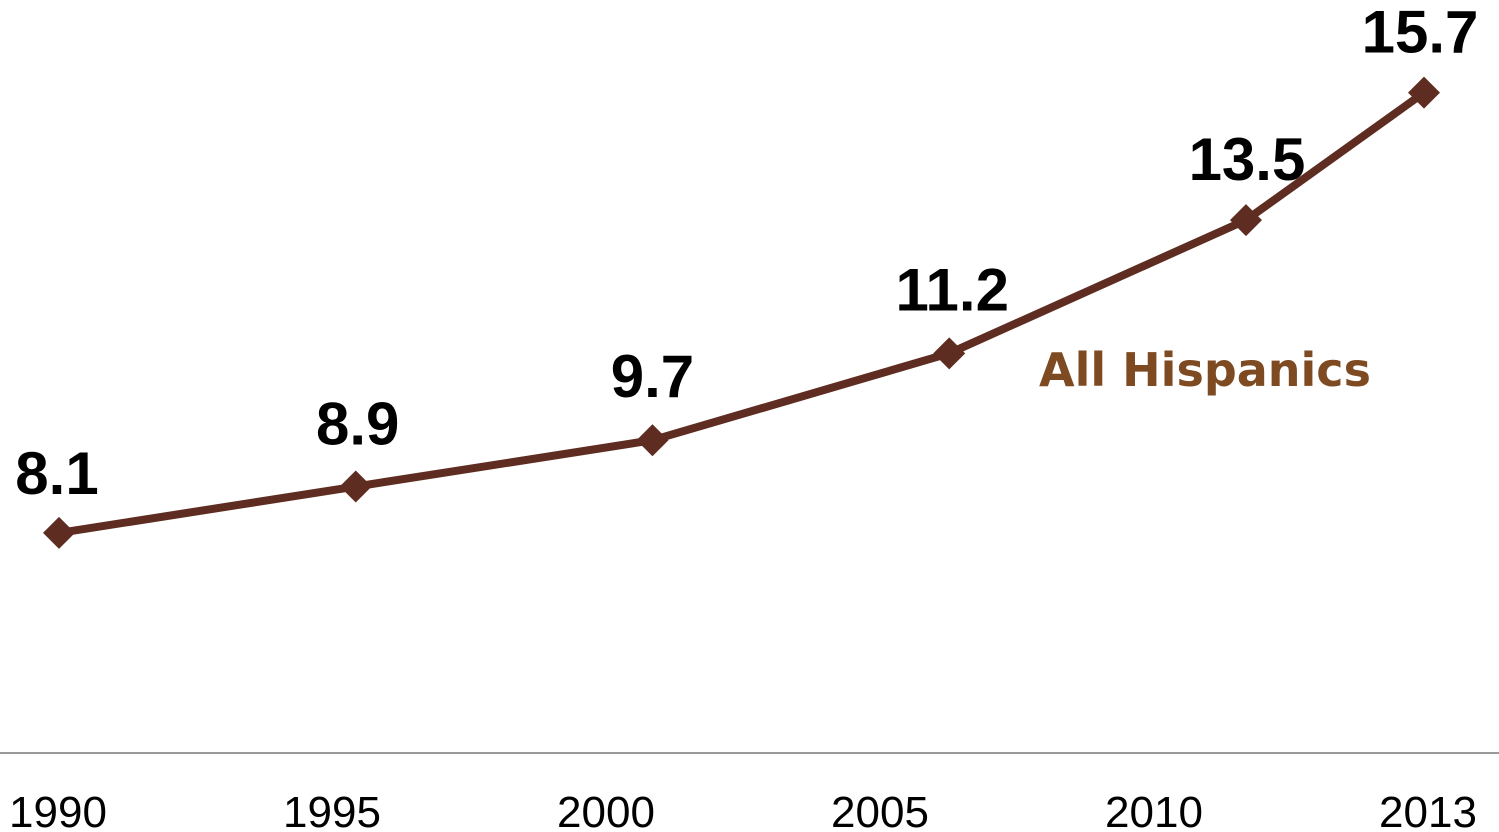 This screenshot has height=832, width=1499. Describe the element at coordinates (1247, 159) in the screenshot. I see `data-label-2010: 13.5` at that location.